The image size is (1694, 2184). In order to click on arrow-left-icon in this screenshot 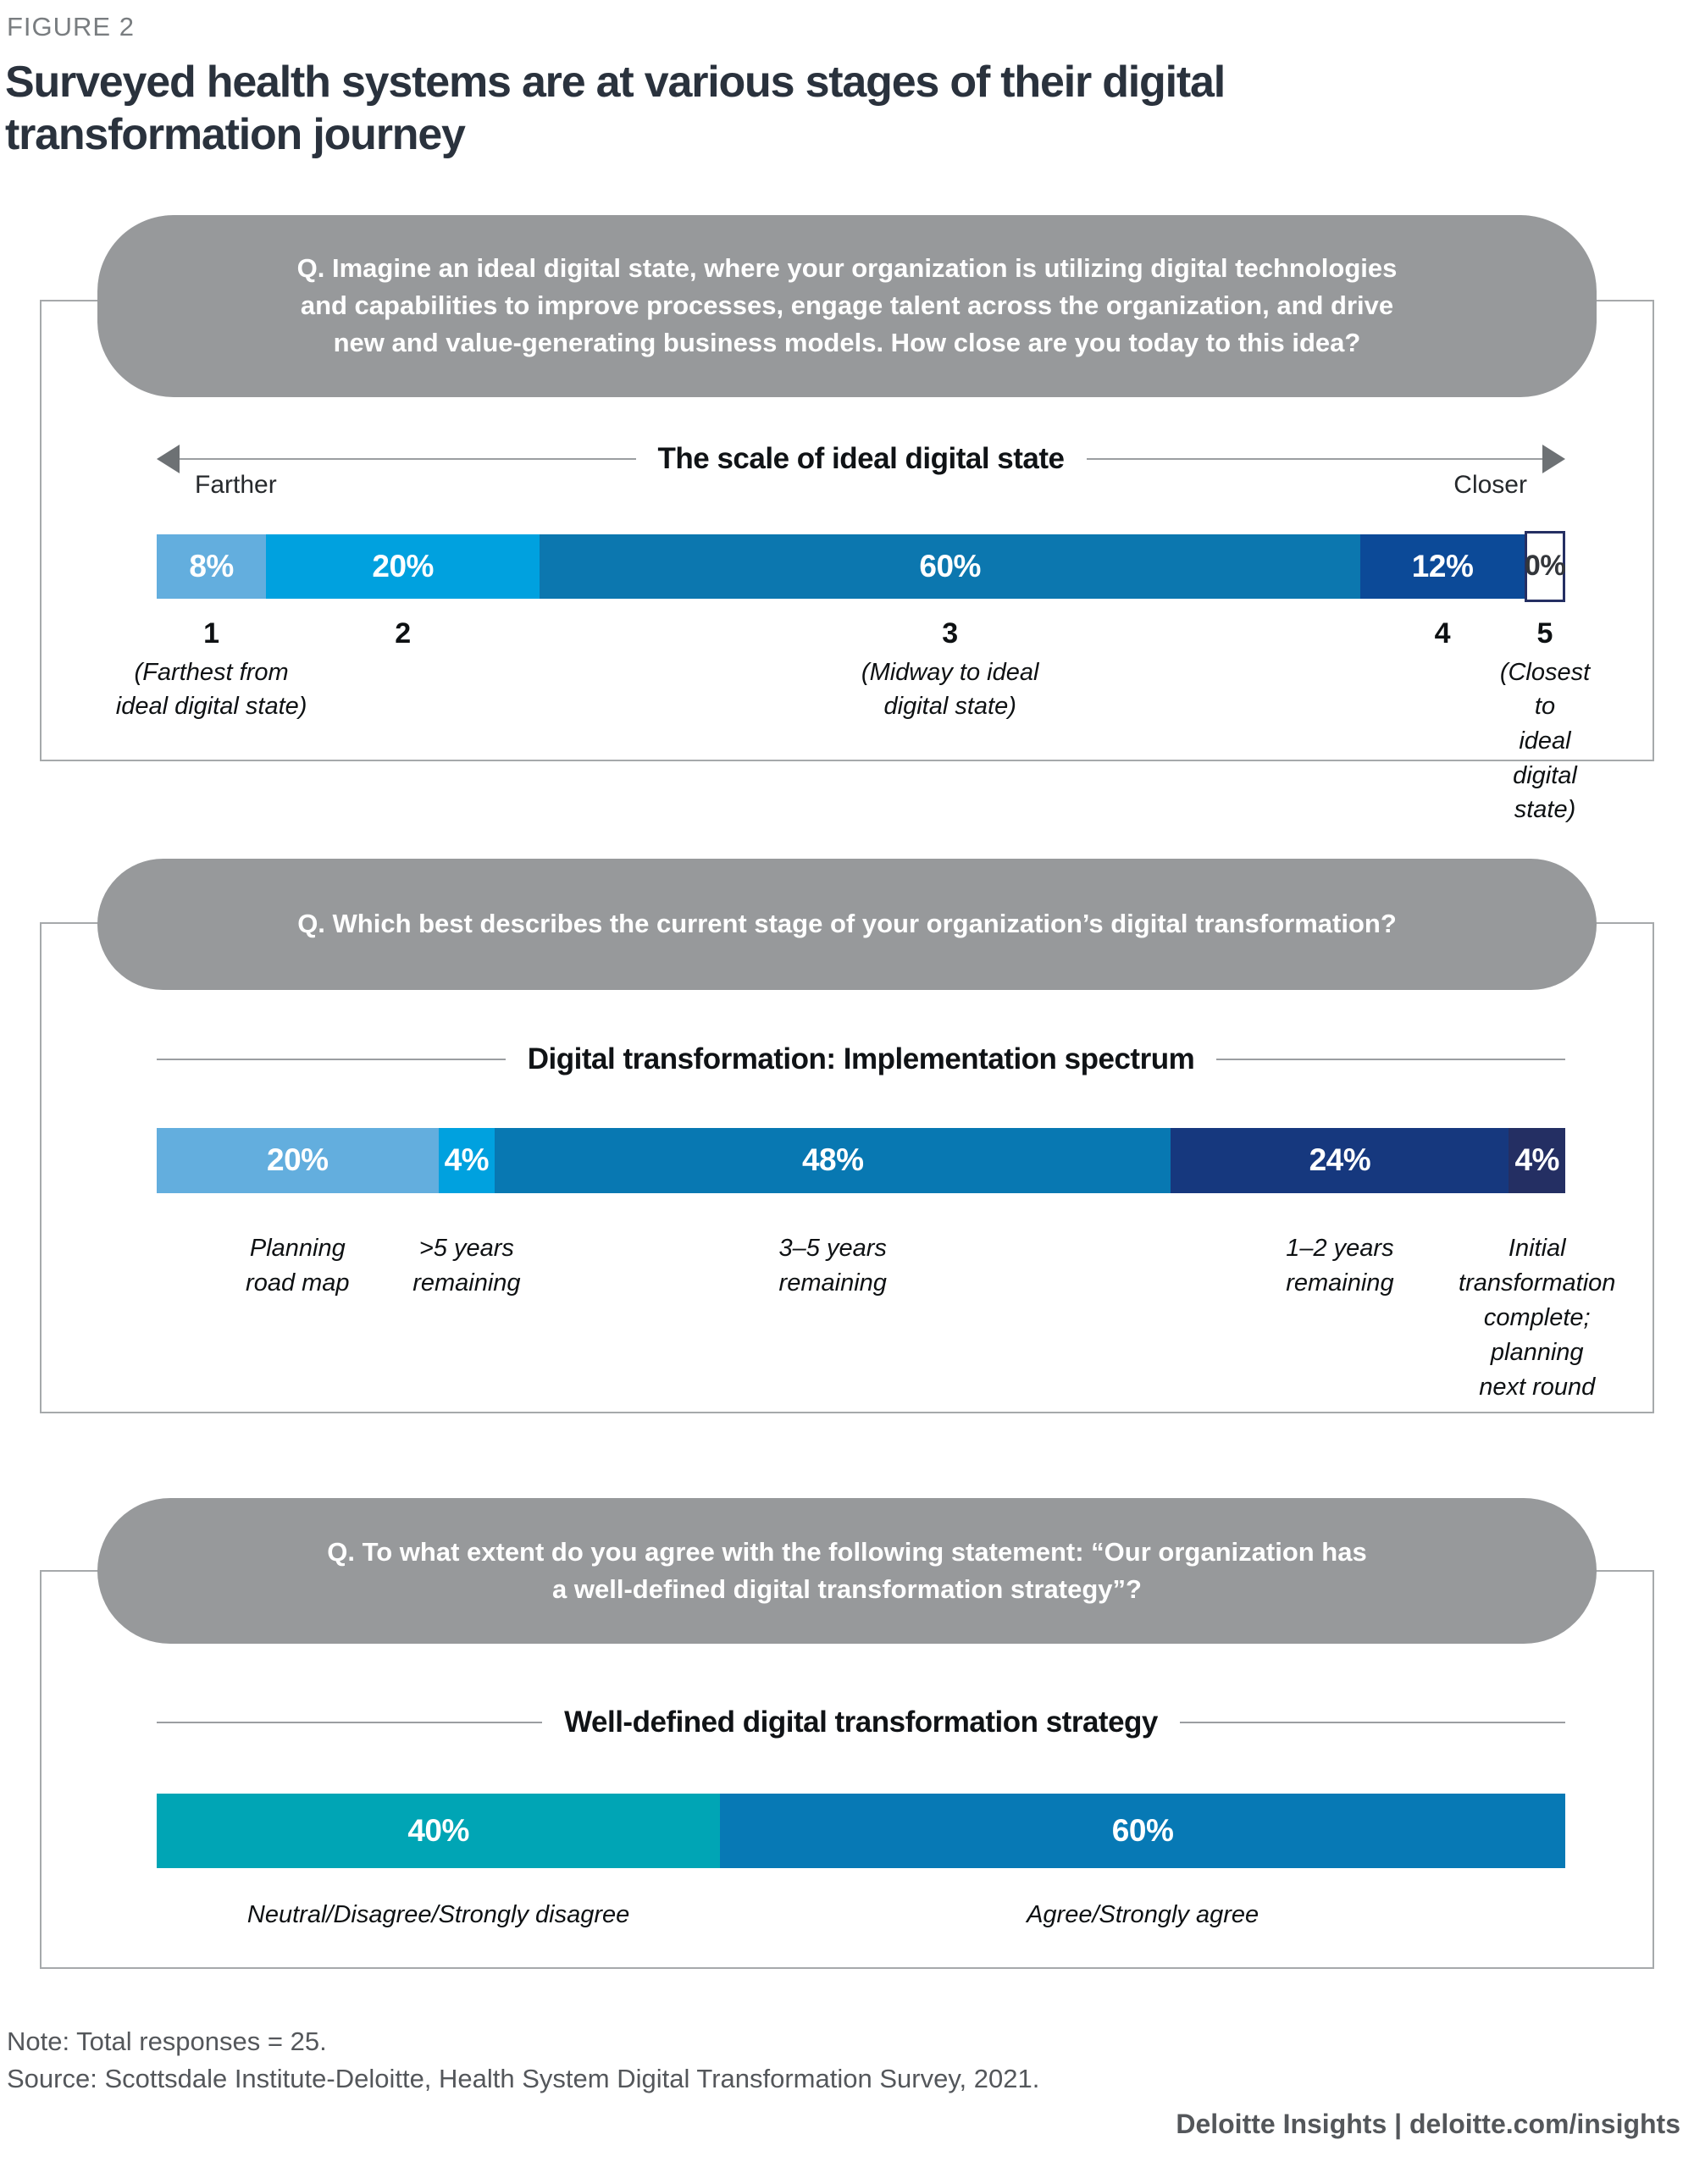, I will do `click(168, 458)`.